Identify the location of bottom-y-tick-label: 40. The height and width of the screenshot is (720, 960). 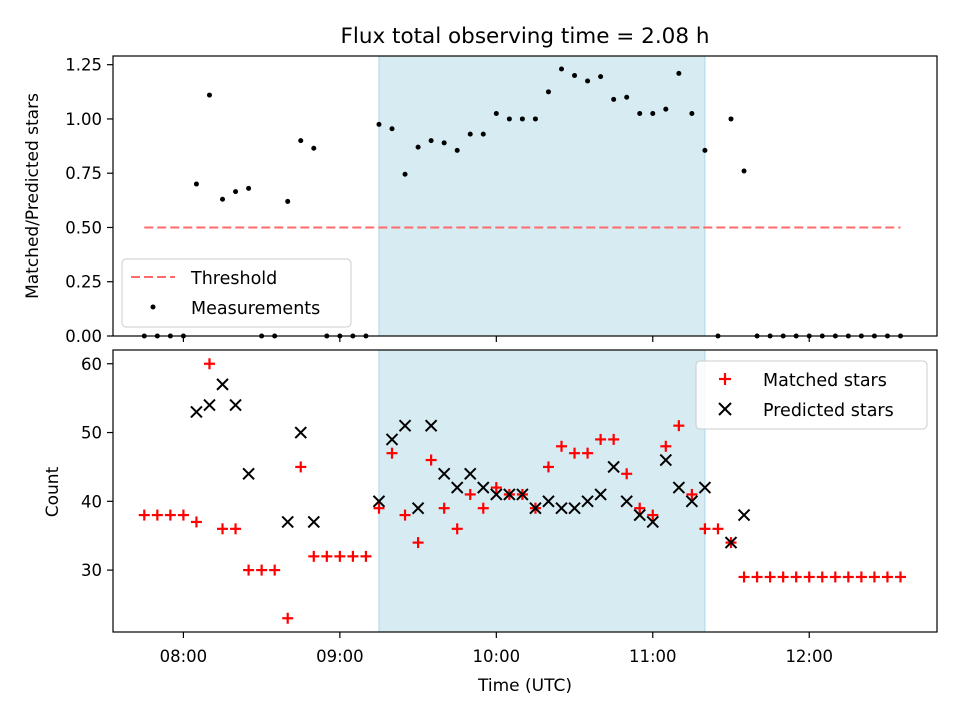
(91, 501).